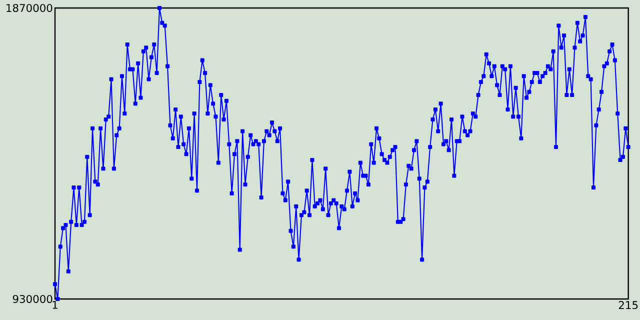  What do you see at coordinates (628, 305) in the screenshot?
I see `x-tick-label: 215` at bounding box center [628, 305].